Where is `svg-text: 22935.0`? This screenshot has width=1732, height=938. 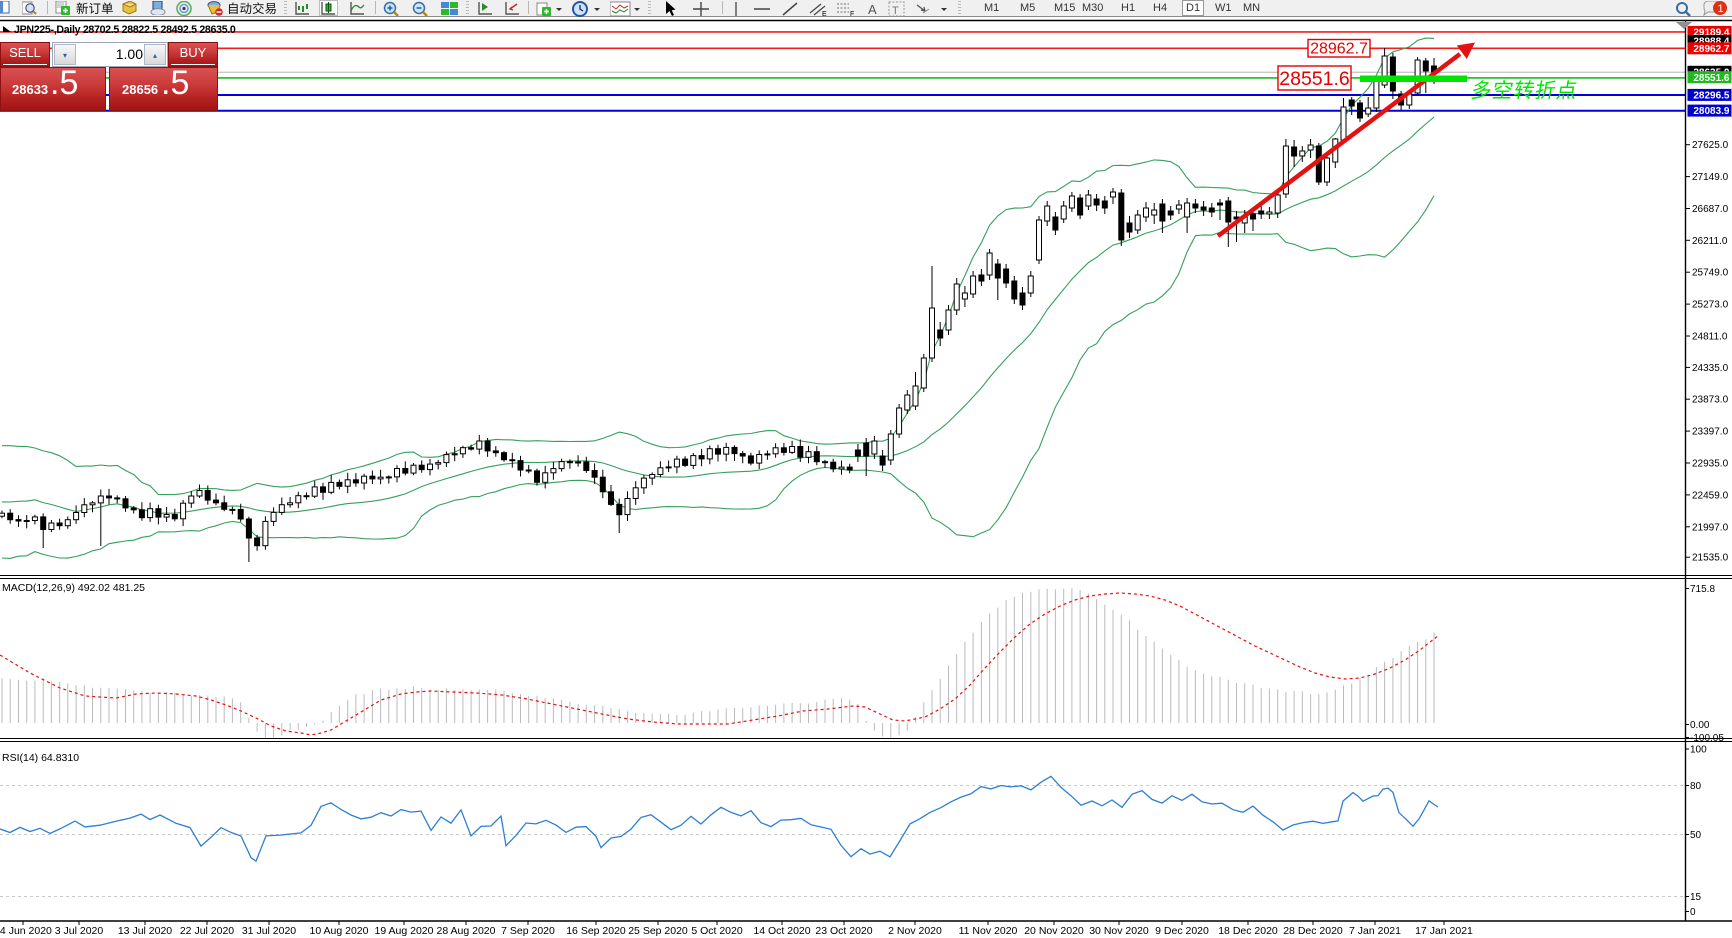
svg-text: 22935.0 is located at coordinates (1710, 464).